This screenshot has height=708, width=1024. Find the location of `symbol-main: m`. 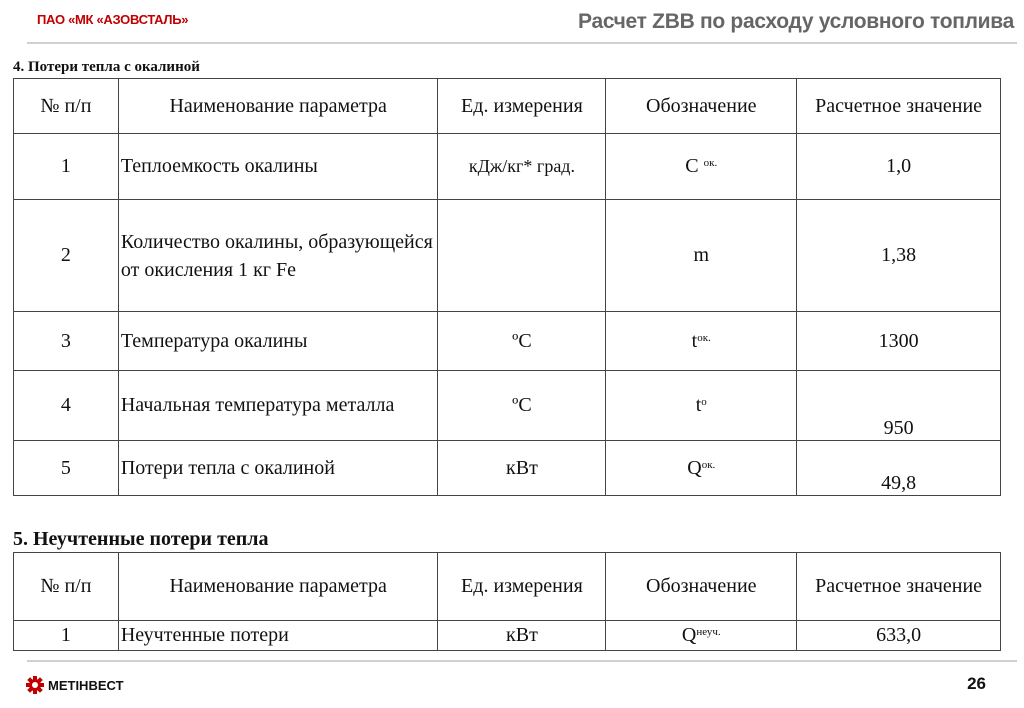

symbol-main: m is located at coordinates (701, 255).